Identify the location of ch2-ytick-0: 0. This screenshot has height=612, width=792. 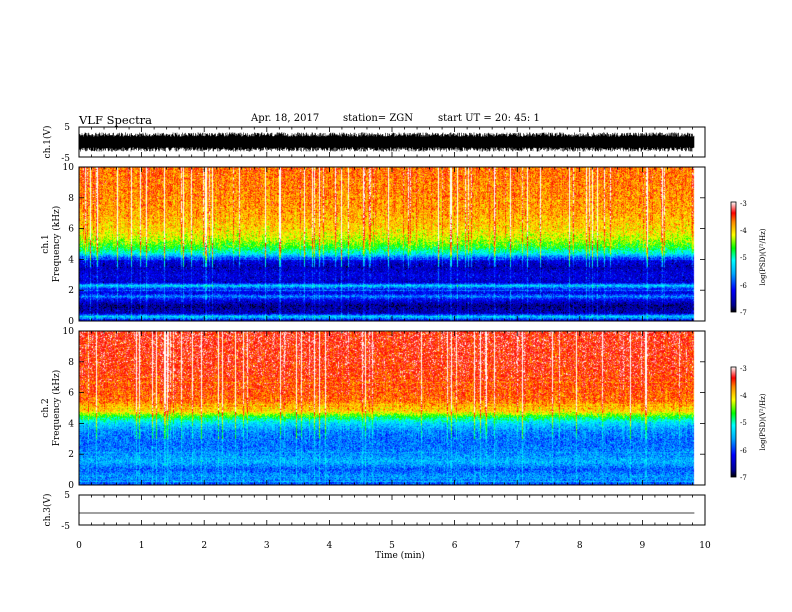
(71, 486).